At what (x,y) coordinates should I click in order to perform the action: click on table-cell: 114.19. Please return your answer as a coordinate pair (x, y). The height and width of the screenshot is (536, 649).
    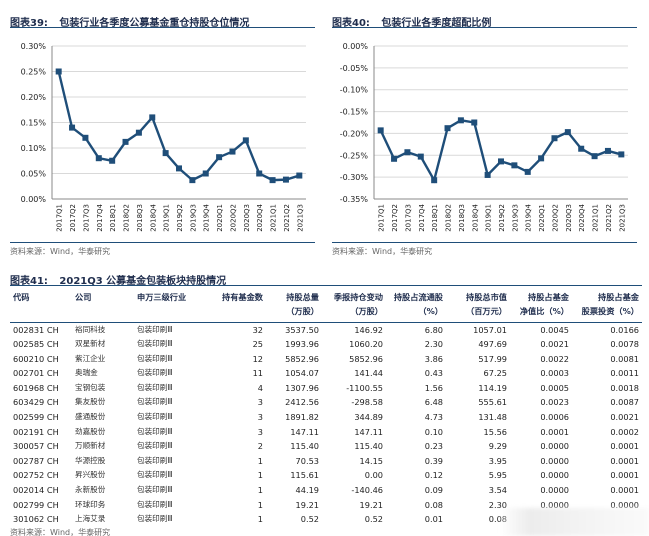
    Looking at the image, I should click on (492, 387).